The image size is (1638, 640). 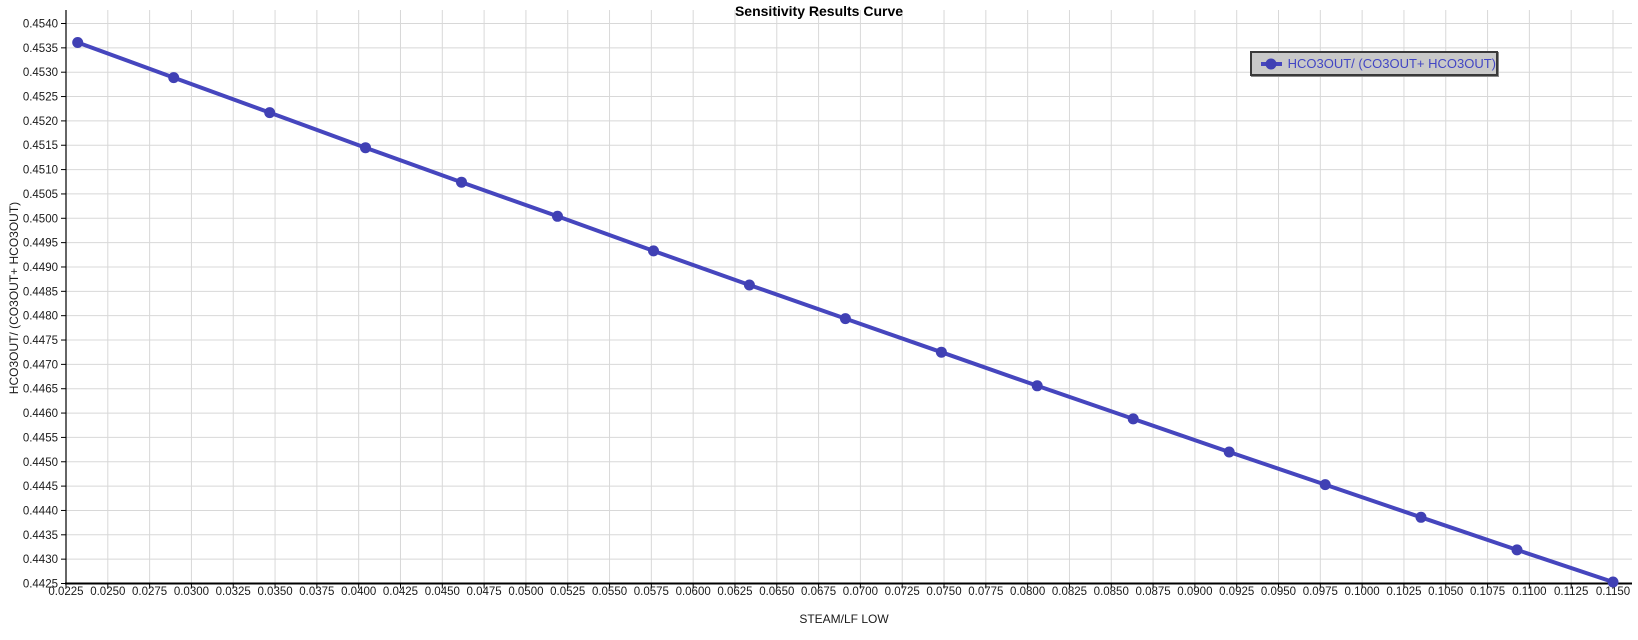 What do you see at coordinates (14, 298) in the screenshot?
I see `y-axis-title: HCO3OUT/ (CO3OUT+ HCO3OUT)` at bounding box center [14, 298].